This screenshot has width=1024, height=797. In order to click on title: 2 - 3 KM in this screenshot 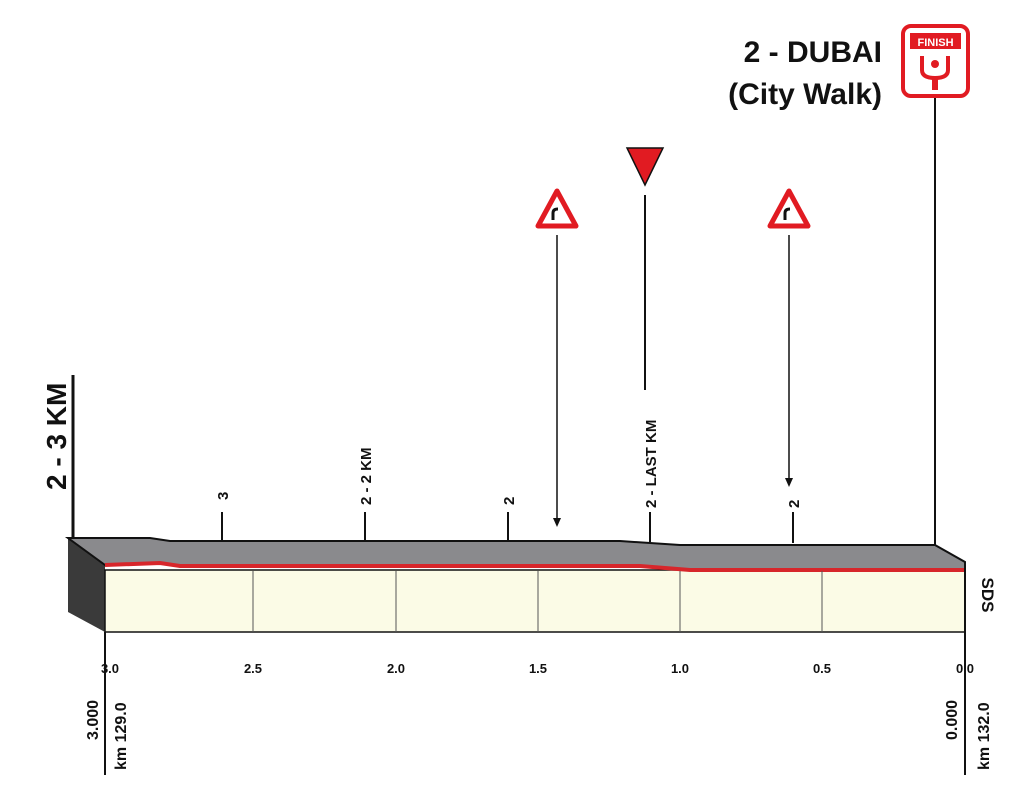, I will do `click(56, 436)`.